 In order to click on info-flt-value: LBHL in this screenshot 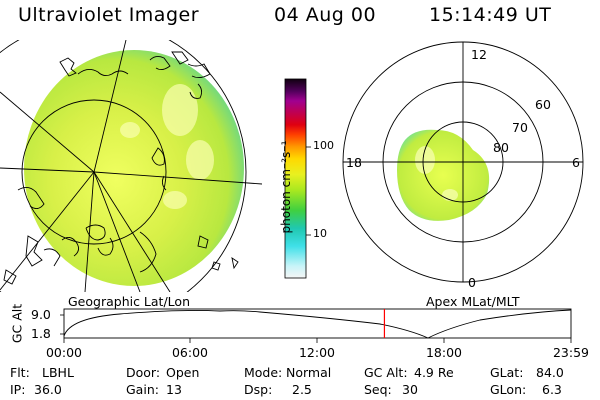, I will do `click(58, 372)`.